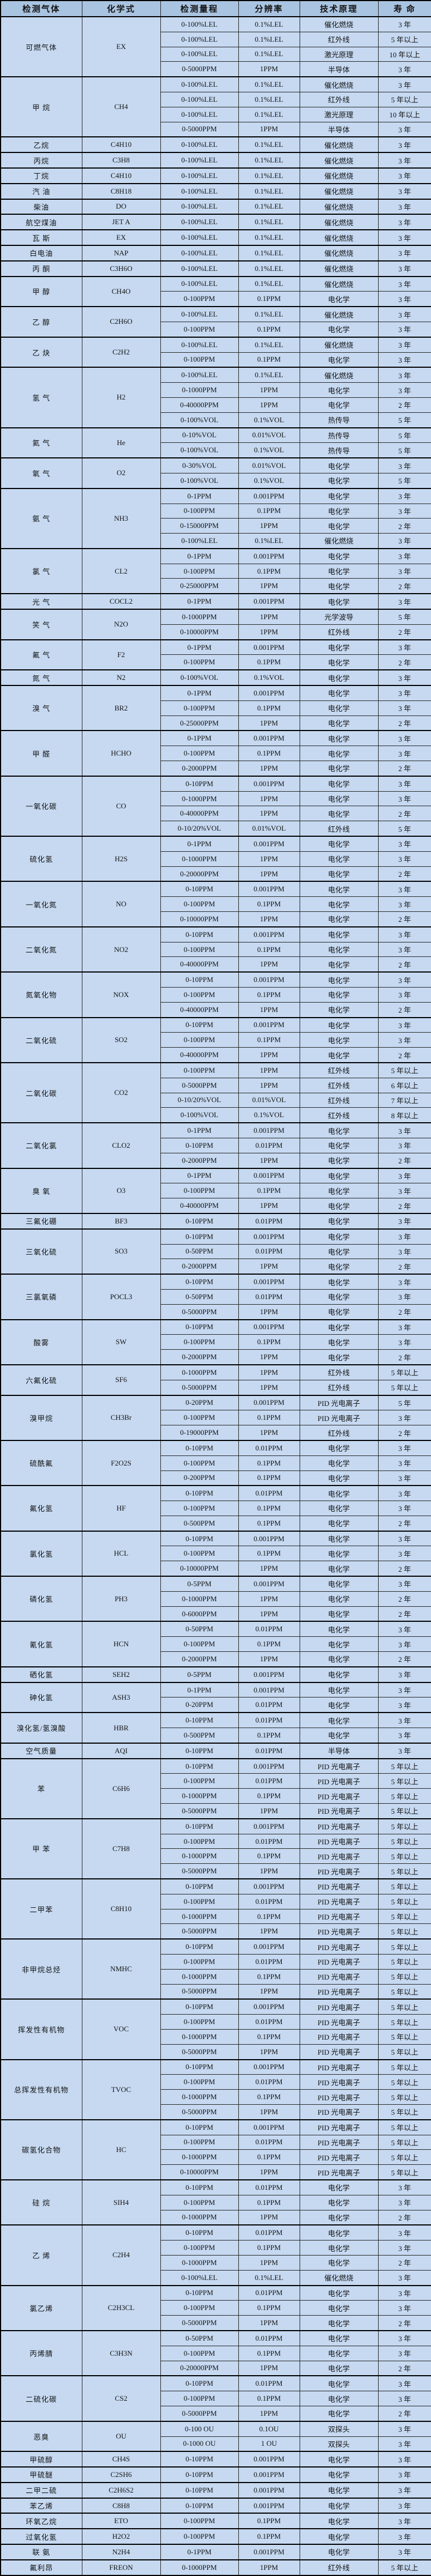  Describe the element at coordinates (216, 2353) in the screenshot. I see `gas-row: 0-100PPM 0.1PPM 电化学 3 年` at that location.